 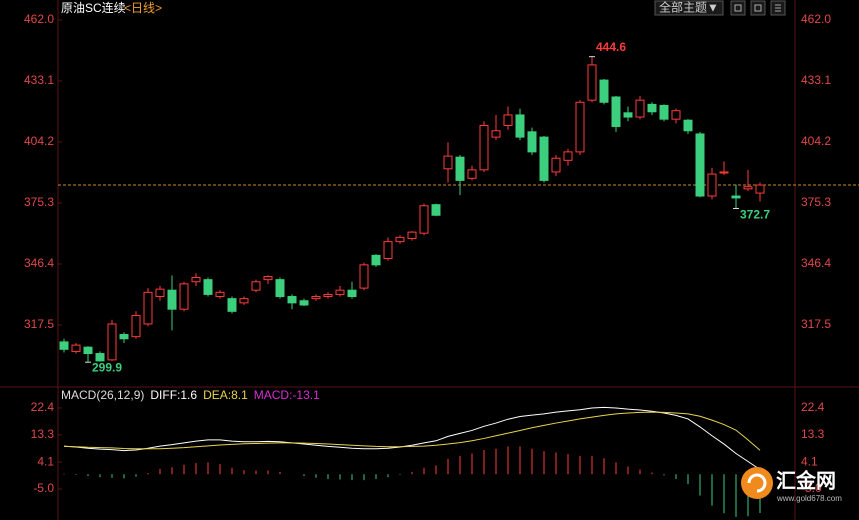 What do you see at coordinates (611, 47) in the screenshot?
I see `extreme-label: 444.6` at bounding box center [611, 47].